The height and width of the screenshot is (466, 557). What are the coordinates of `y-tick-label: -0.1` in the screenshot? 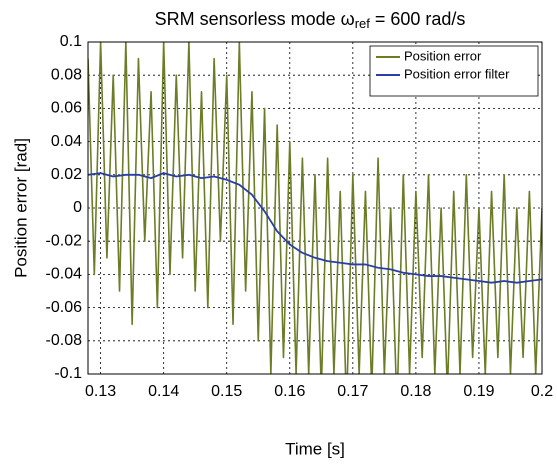 It's located at (68, 373).